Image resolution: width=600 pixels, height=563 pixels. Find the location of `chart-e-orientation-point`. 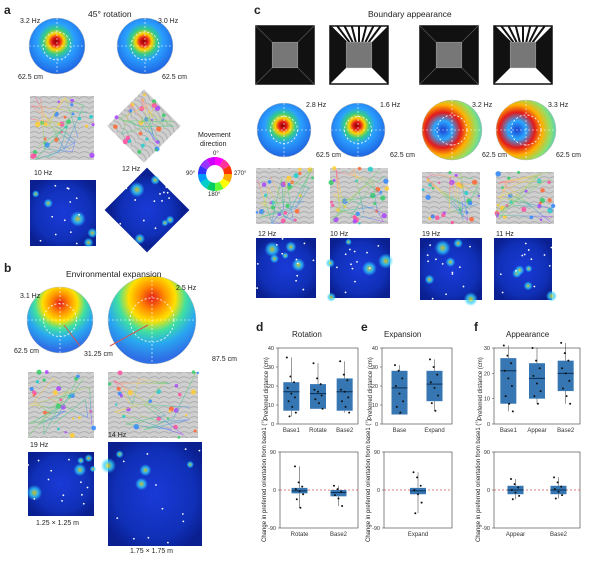

chart-e-orientation-point is located at coordinates (415, 513).